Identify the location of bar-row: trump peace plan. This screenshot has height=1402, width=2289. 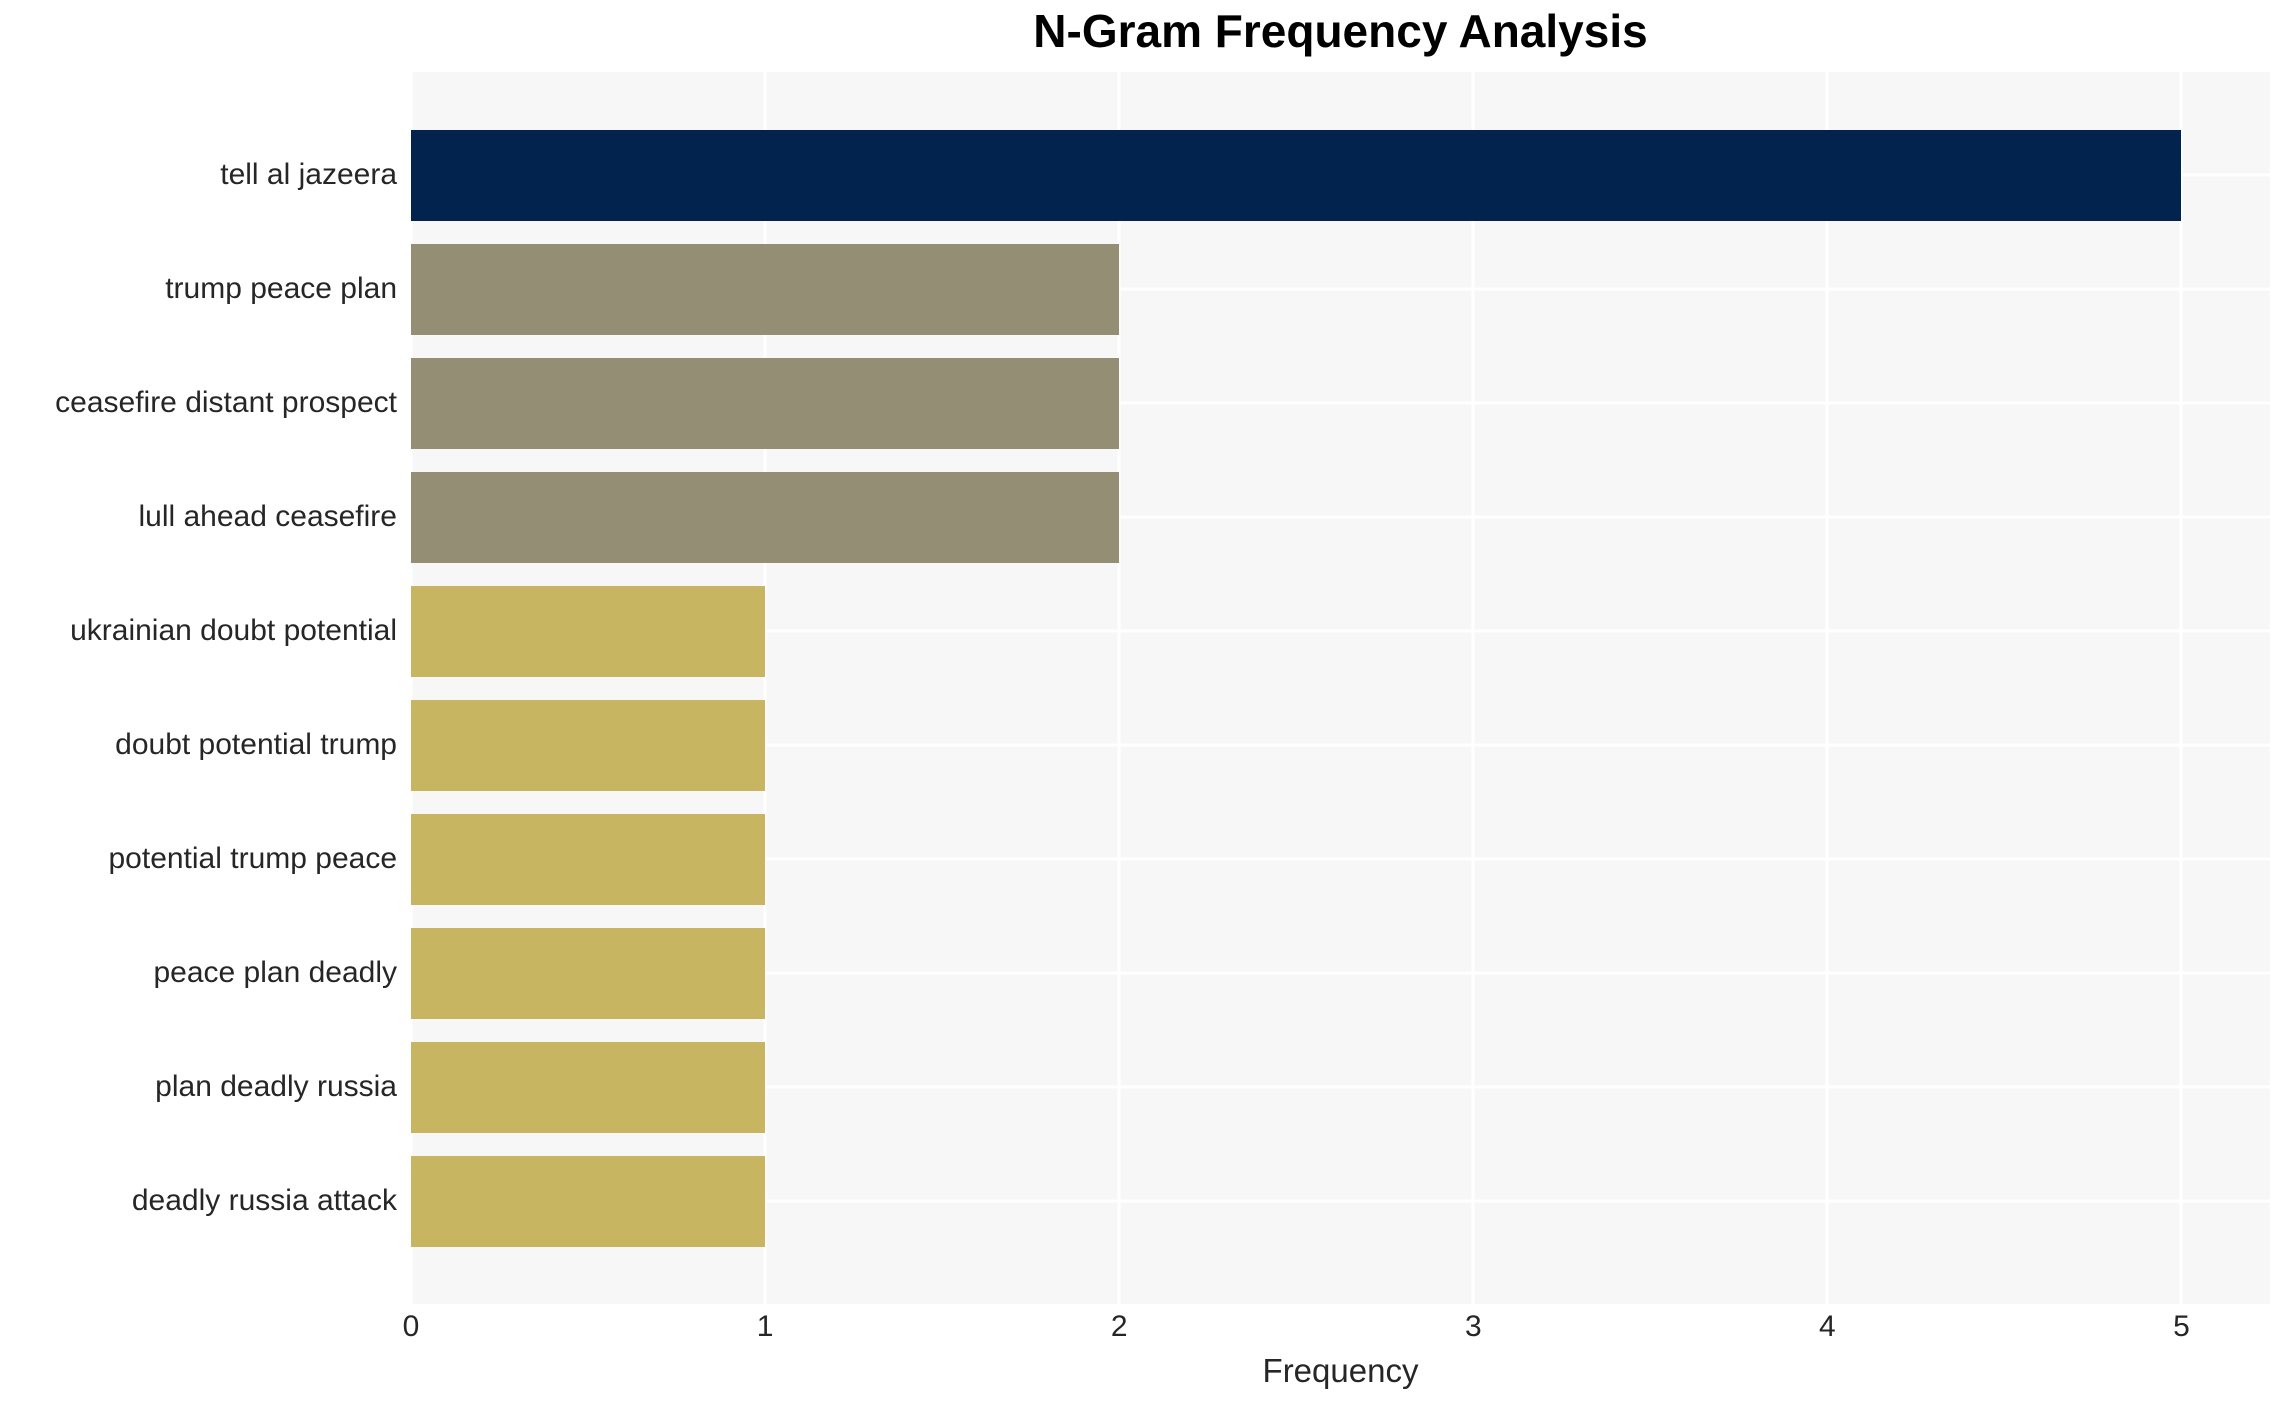
(1144, 289).